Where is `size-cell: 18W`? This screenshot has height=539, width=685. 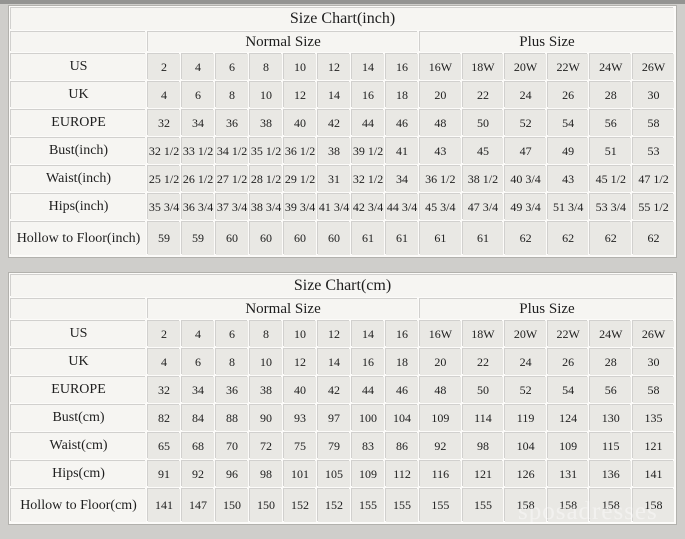
size-cell: 18W is located at coordinates (483, 67).